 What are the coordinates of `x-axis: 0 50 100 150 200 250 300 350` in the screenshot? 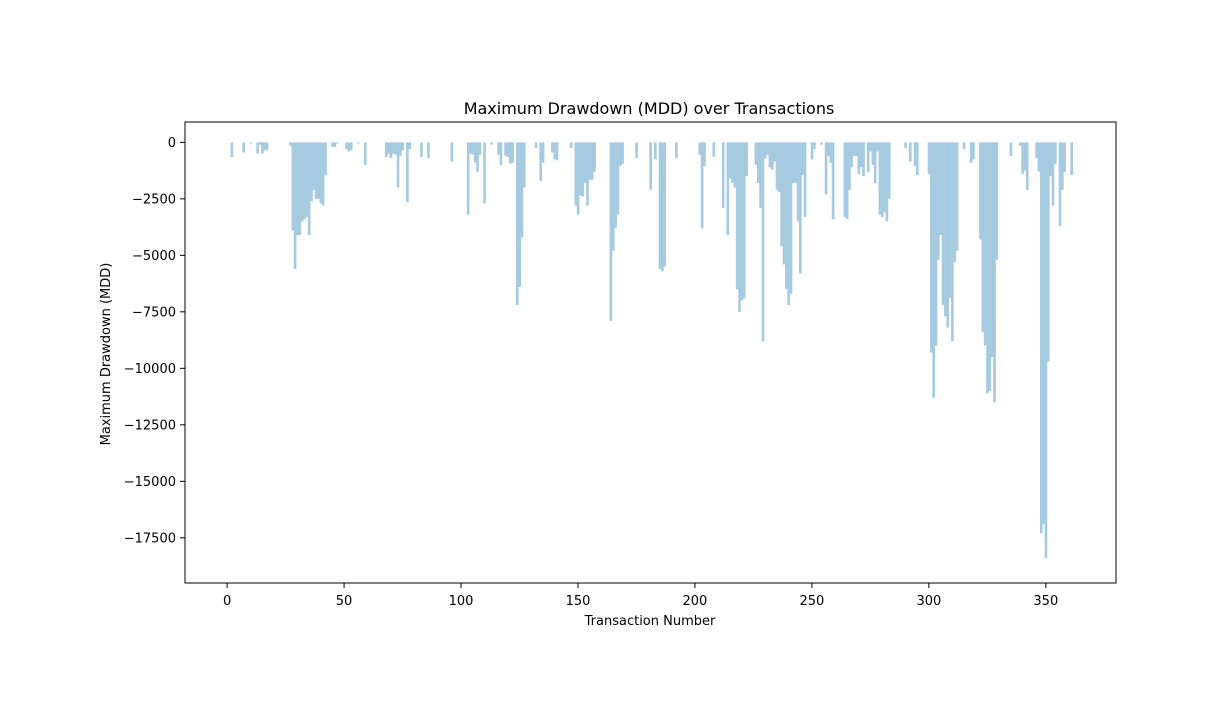 It's located at (640, 596).